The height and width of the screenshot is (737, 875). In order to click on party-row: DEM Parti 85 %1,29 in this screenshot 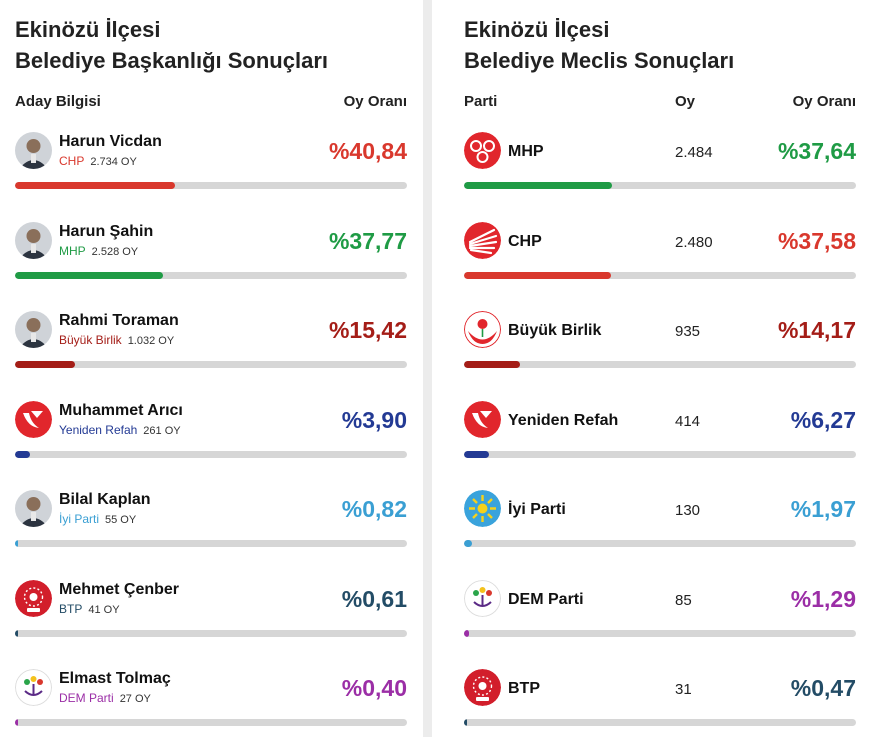, I will do `click(660, 622)`.